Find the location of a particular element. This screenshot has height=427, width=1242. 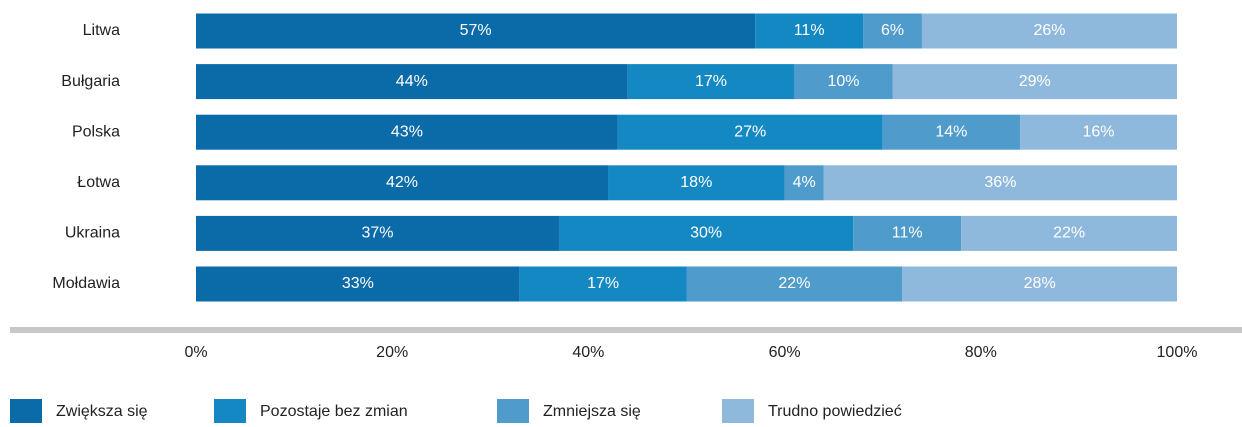

legend-label: Trudno powiedzieć is located at coordinates (835, 411).